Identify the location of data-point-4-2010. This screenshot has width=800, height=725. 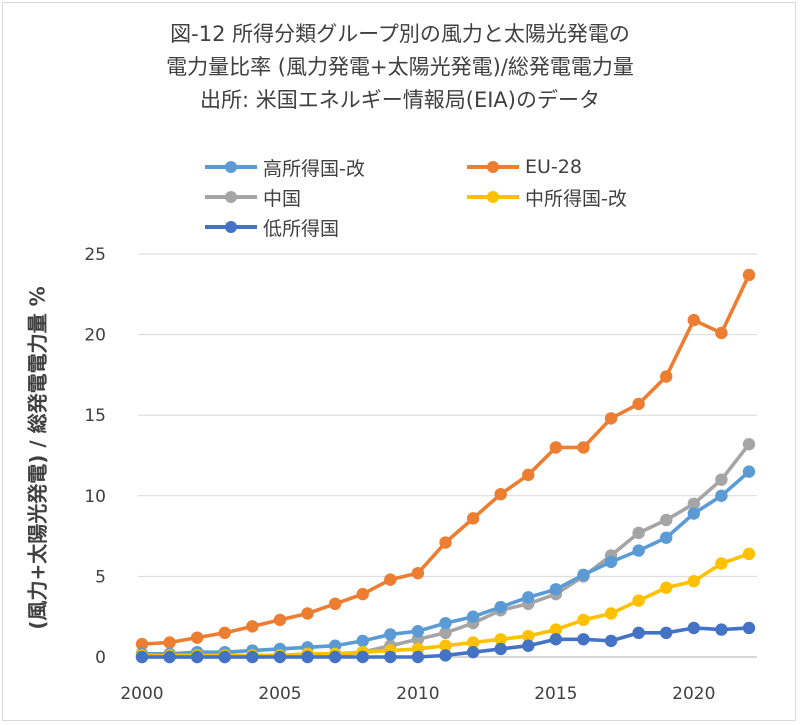
(418, 657).